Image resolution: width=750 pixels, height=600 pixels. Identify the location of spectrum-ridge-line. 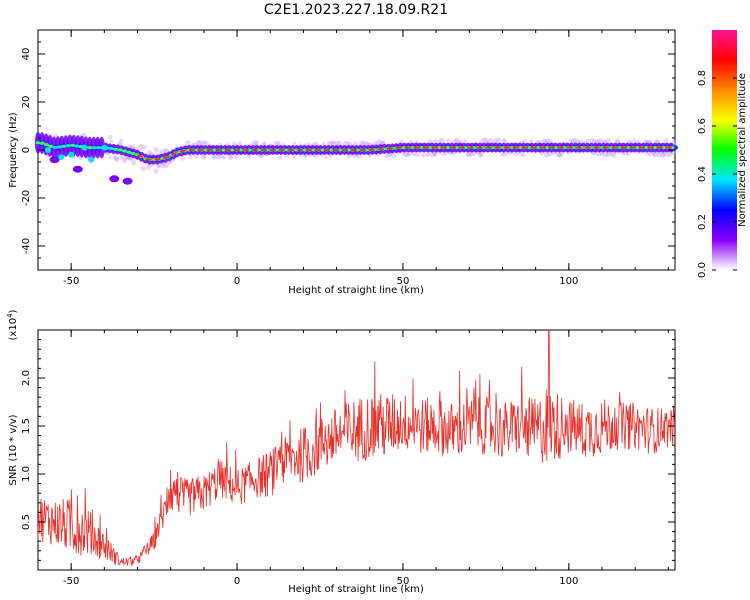
(406, 153).